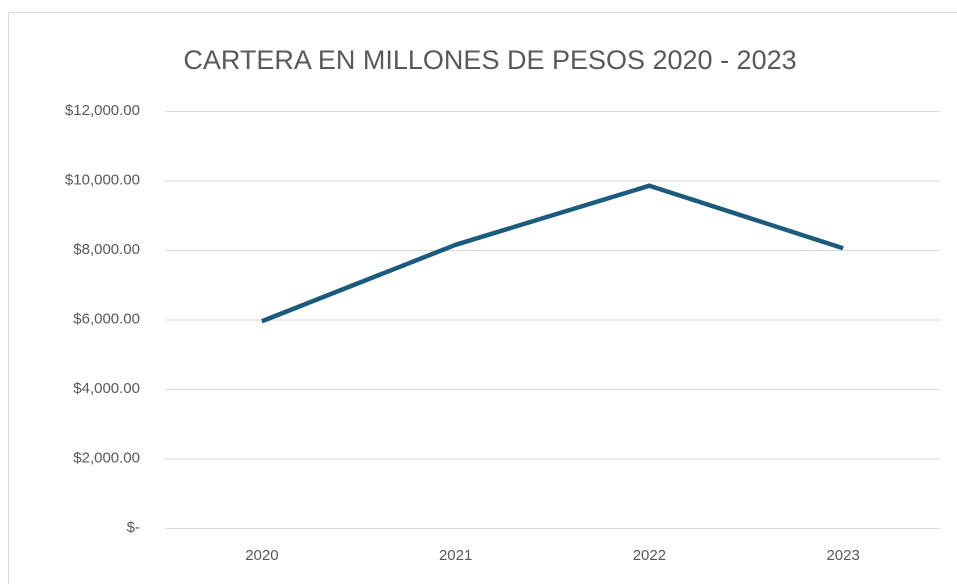  I want to click on chart-title: CARTERA EN MILLONES DE PESOS 2020 - 2023, so click(489, 60).